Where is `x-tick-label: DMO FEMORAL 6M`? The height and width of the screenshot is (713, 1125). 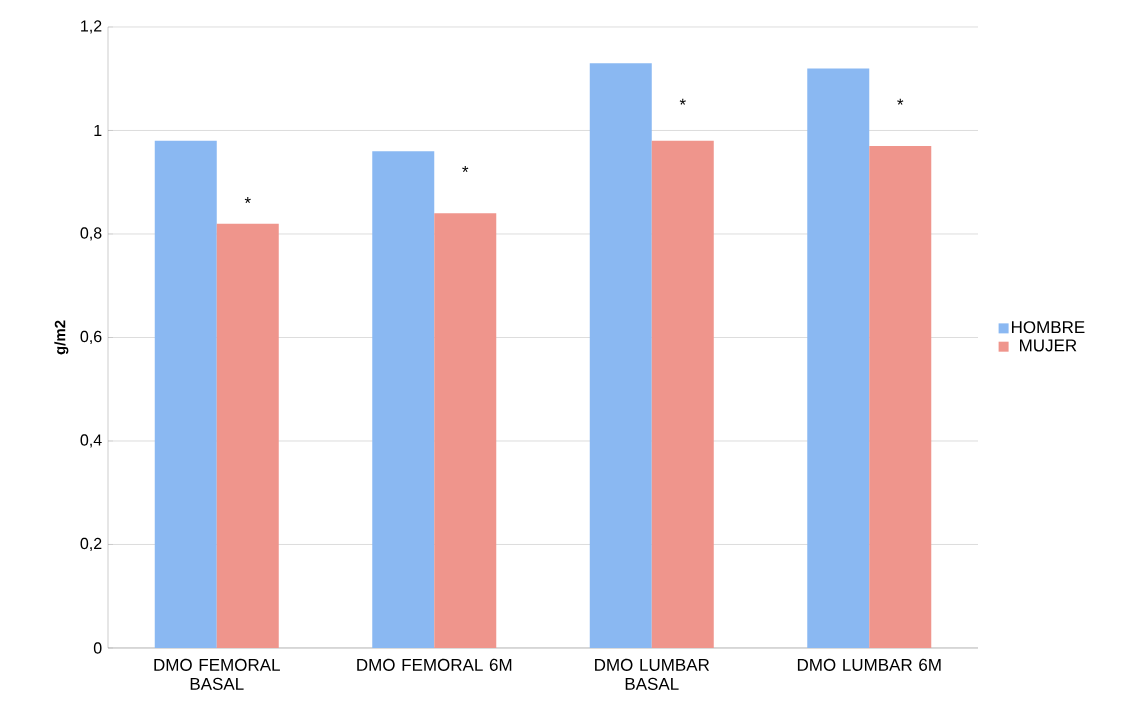 x-tick-label: DMO FEMORAL 6M is located at coordinates (434, 664).